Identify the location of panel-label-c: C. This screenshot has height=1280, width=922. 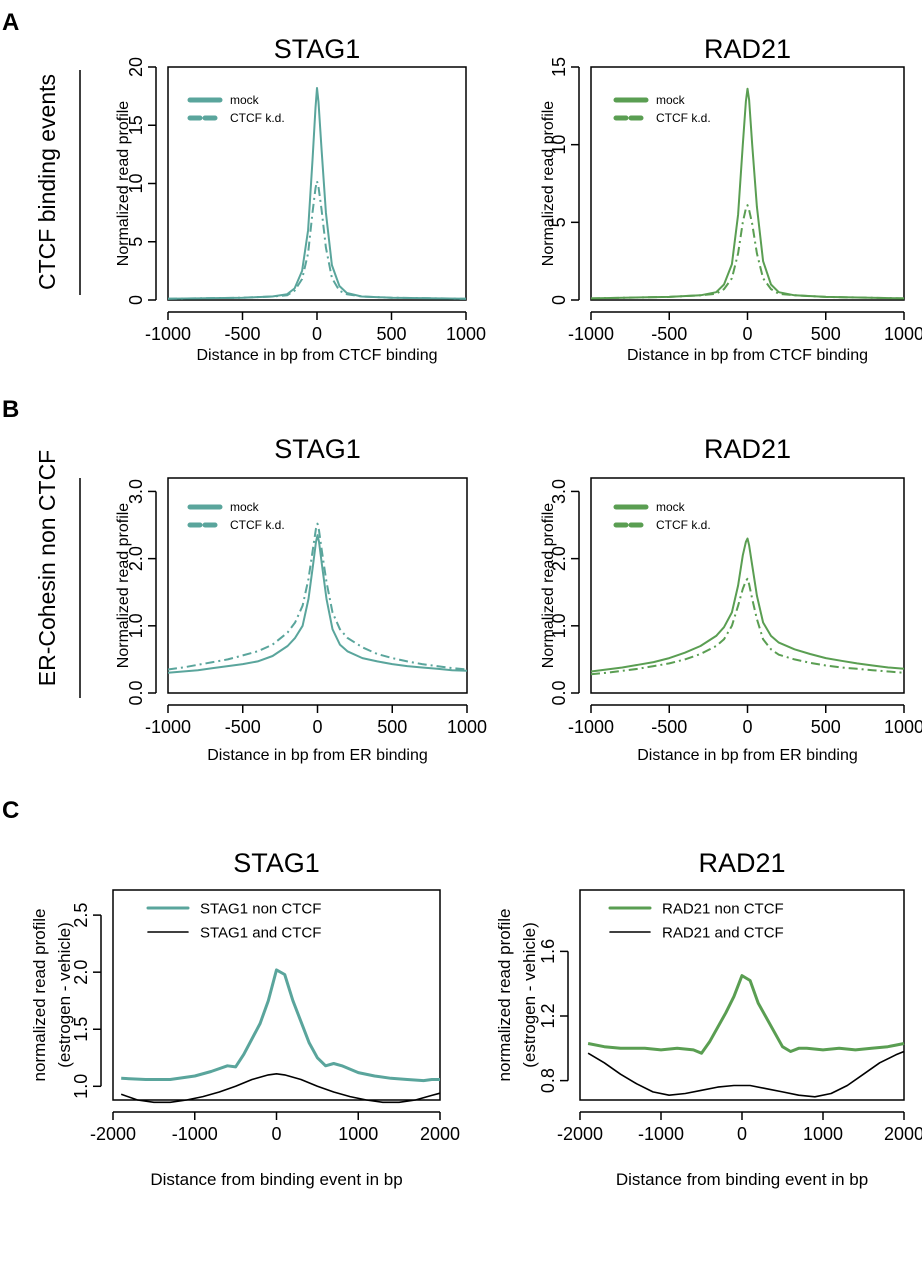
(10, 810).